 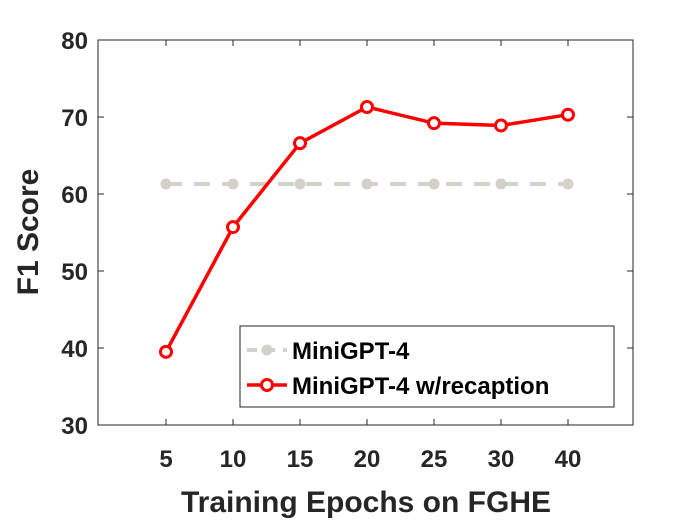 I want to click on y-tick-label: 80, so click(x=74, y=41).